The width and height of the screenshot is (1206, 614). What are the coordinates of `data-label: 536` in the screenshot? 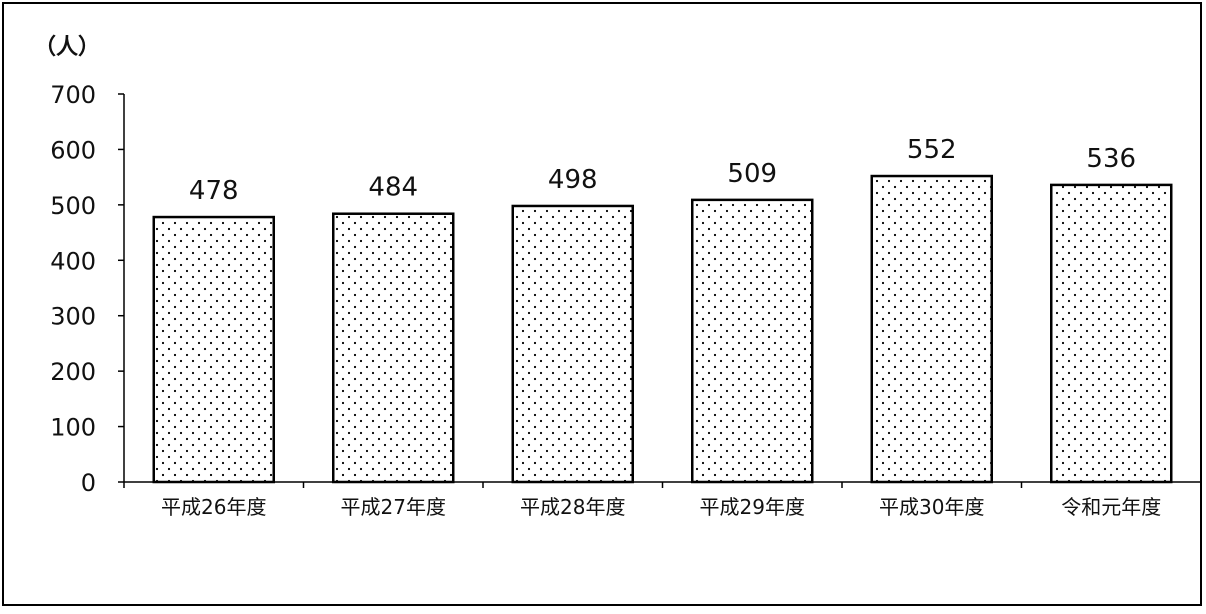 It's located at (1111, 159).